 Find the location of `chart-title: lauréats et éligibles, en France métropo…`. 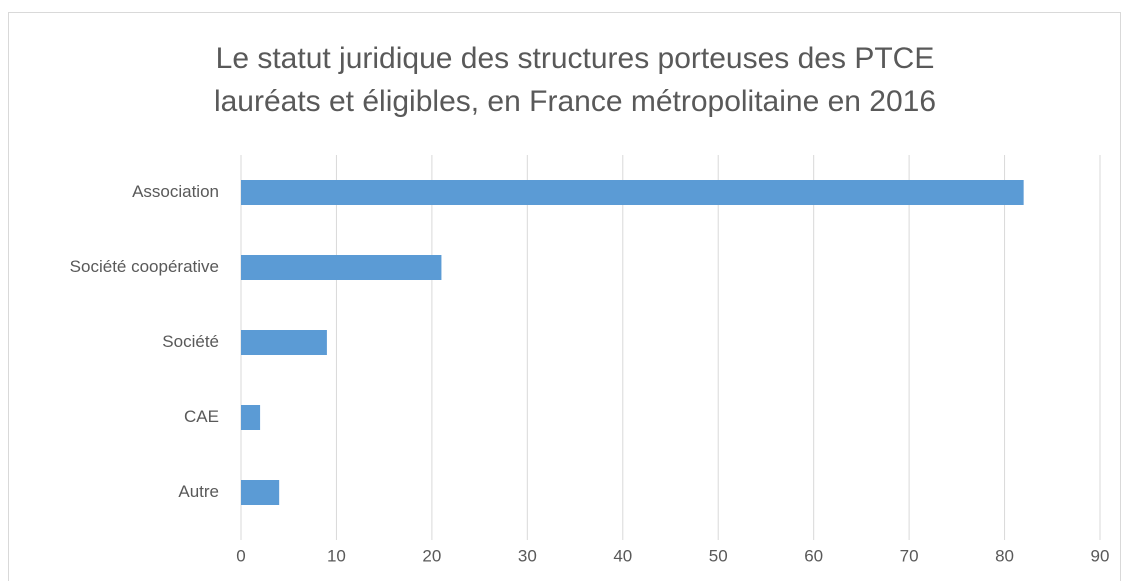

chart-title: lauréats et éligibles, en France métropo… is located at coordinates (575, 101).